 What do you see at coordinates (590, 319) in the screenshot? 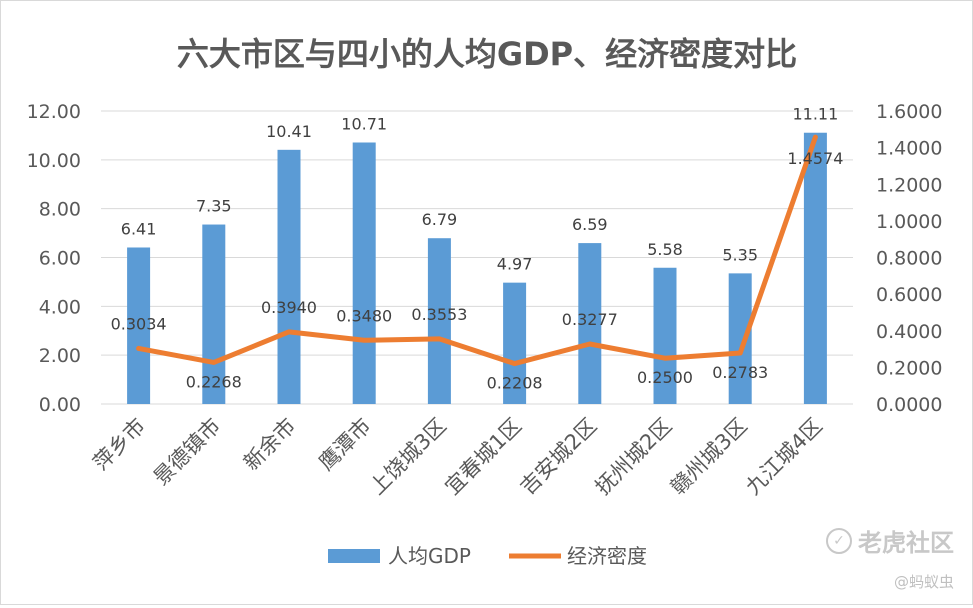
I see `line-data-label: 0.3277` at bounding box center [590, 319].